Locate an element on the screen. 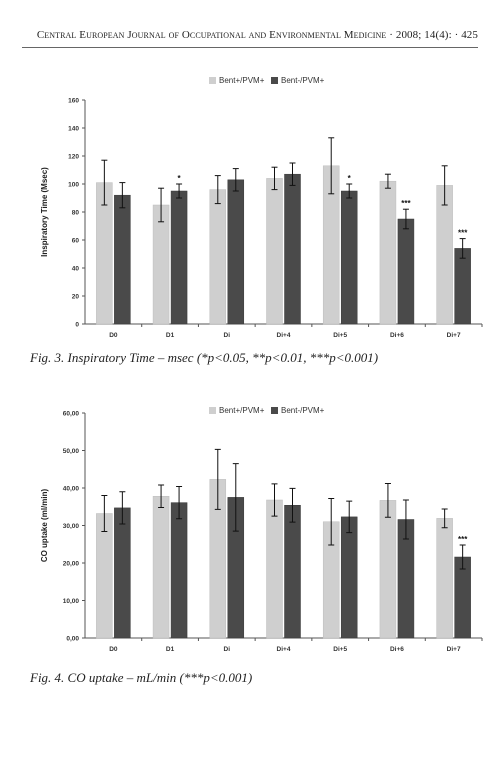  y-tick-label: 120 is located at coordinates (73, 157).